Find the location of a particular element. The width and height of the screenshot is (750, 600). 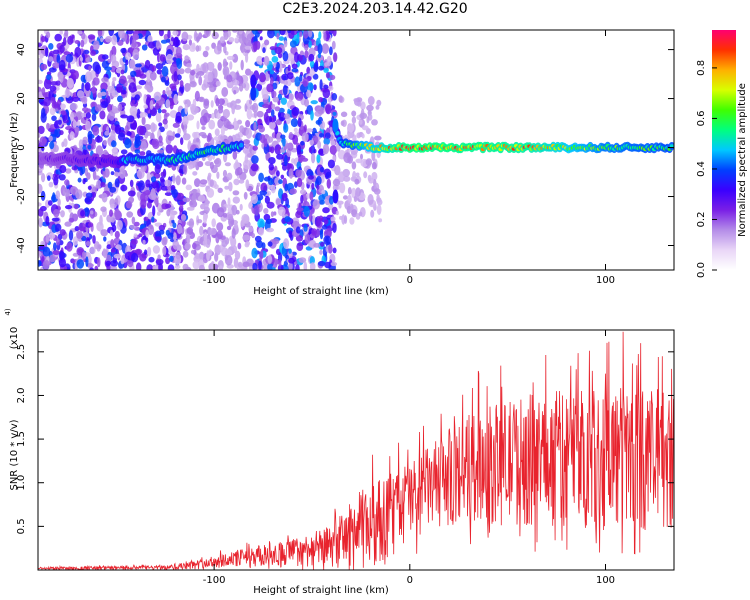

plot1-xtick-label: -100 is located at coordinates (214, 280).